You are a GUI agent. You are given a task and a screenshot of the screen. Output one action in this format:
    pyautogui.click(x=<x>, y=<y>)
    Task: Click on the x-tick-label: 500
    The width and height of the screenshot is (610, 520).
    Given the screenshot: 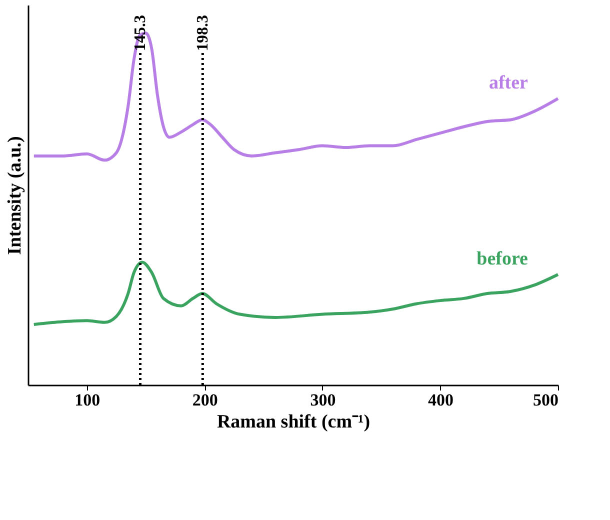 What is the action you would take?
    pyautogui.click(x=545, y=400)
    